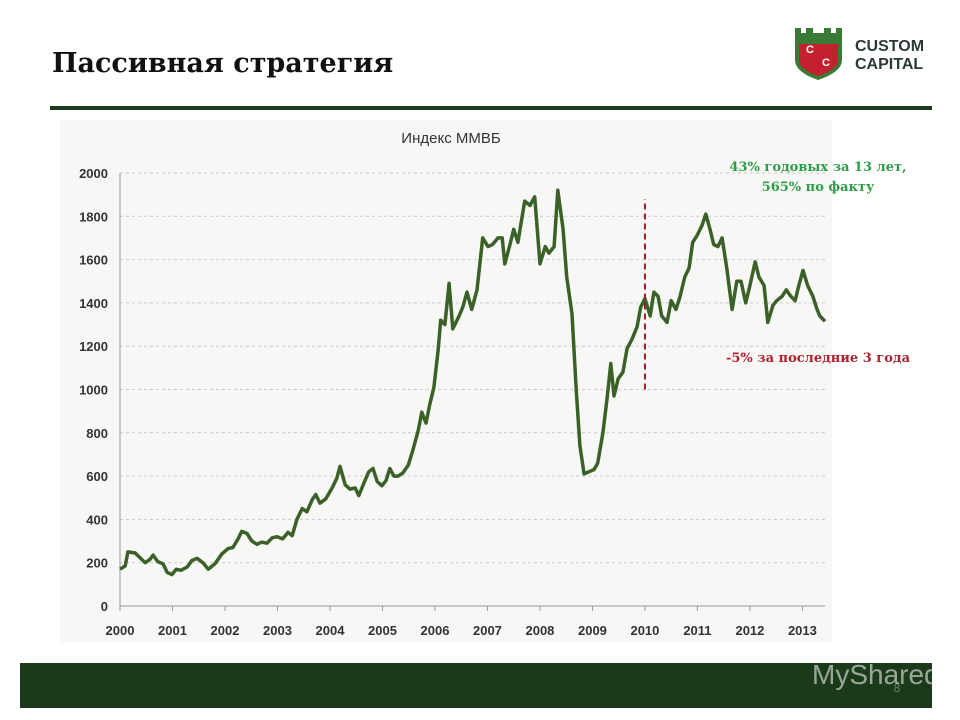  I want to click on y-tick-label: 1800, so click(93, 216).